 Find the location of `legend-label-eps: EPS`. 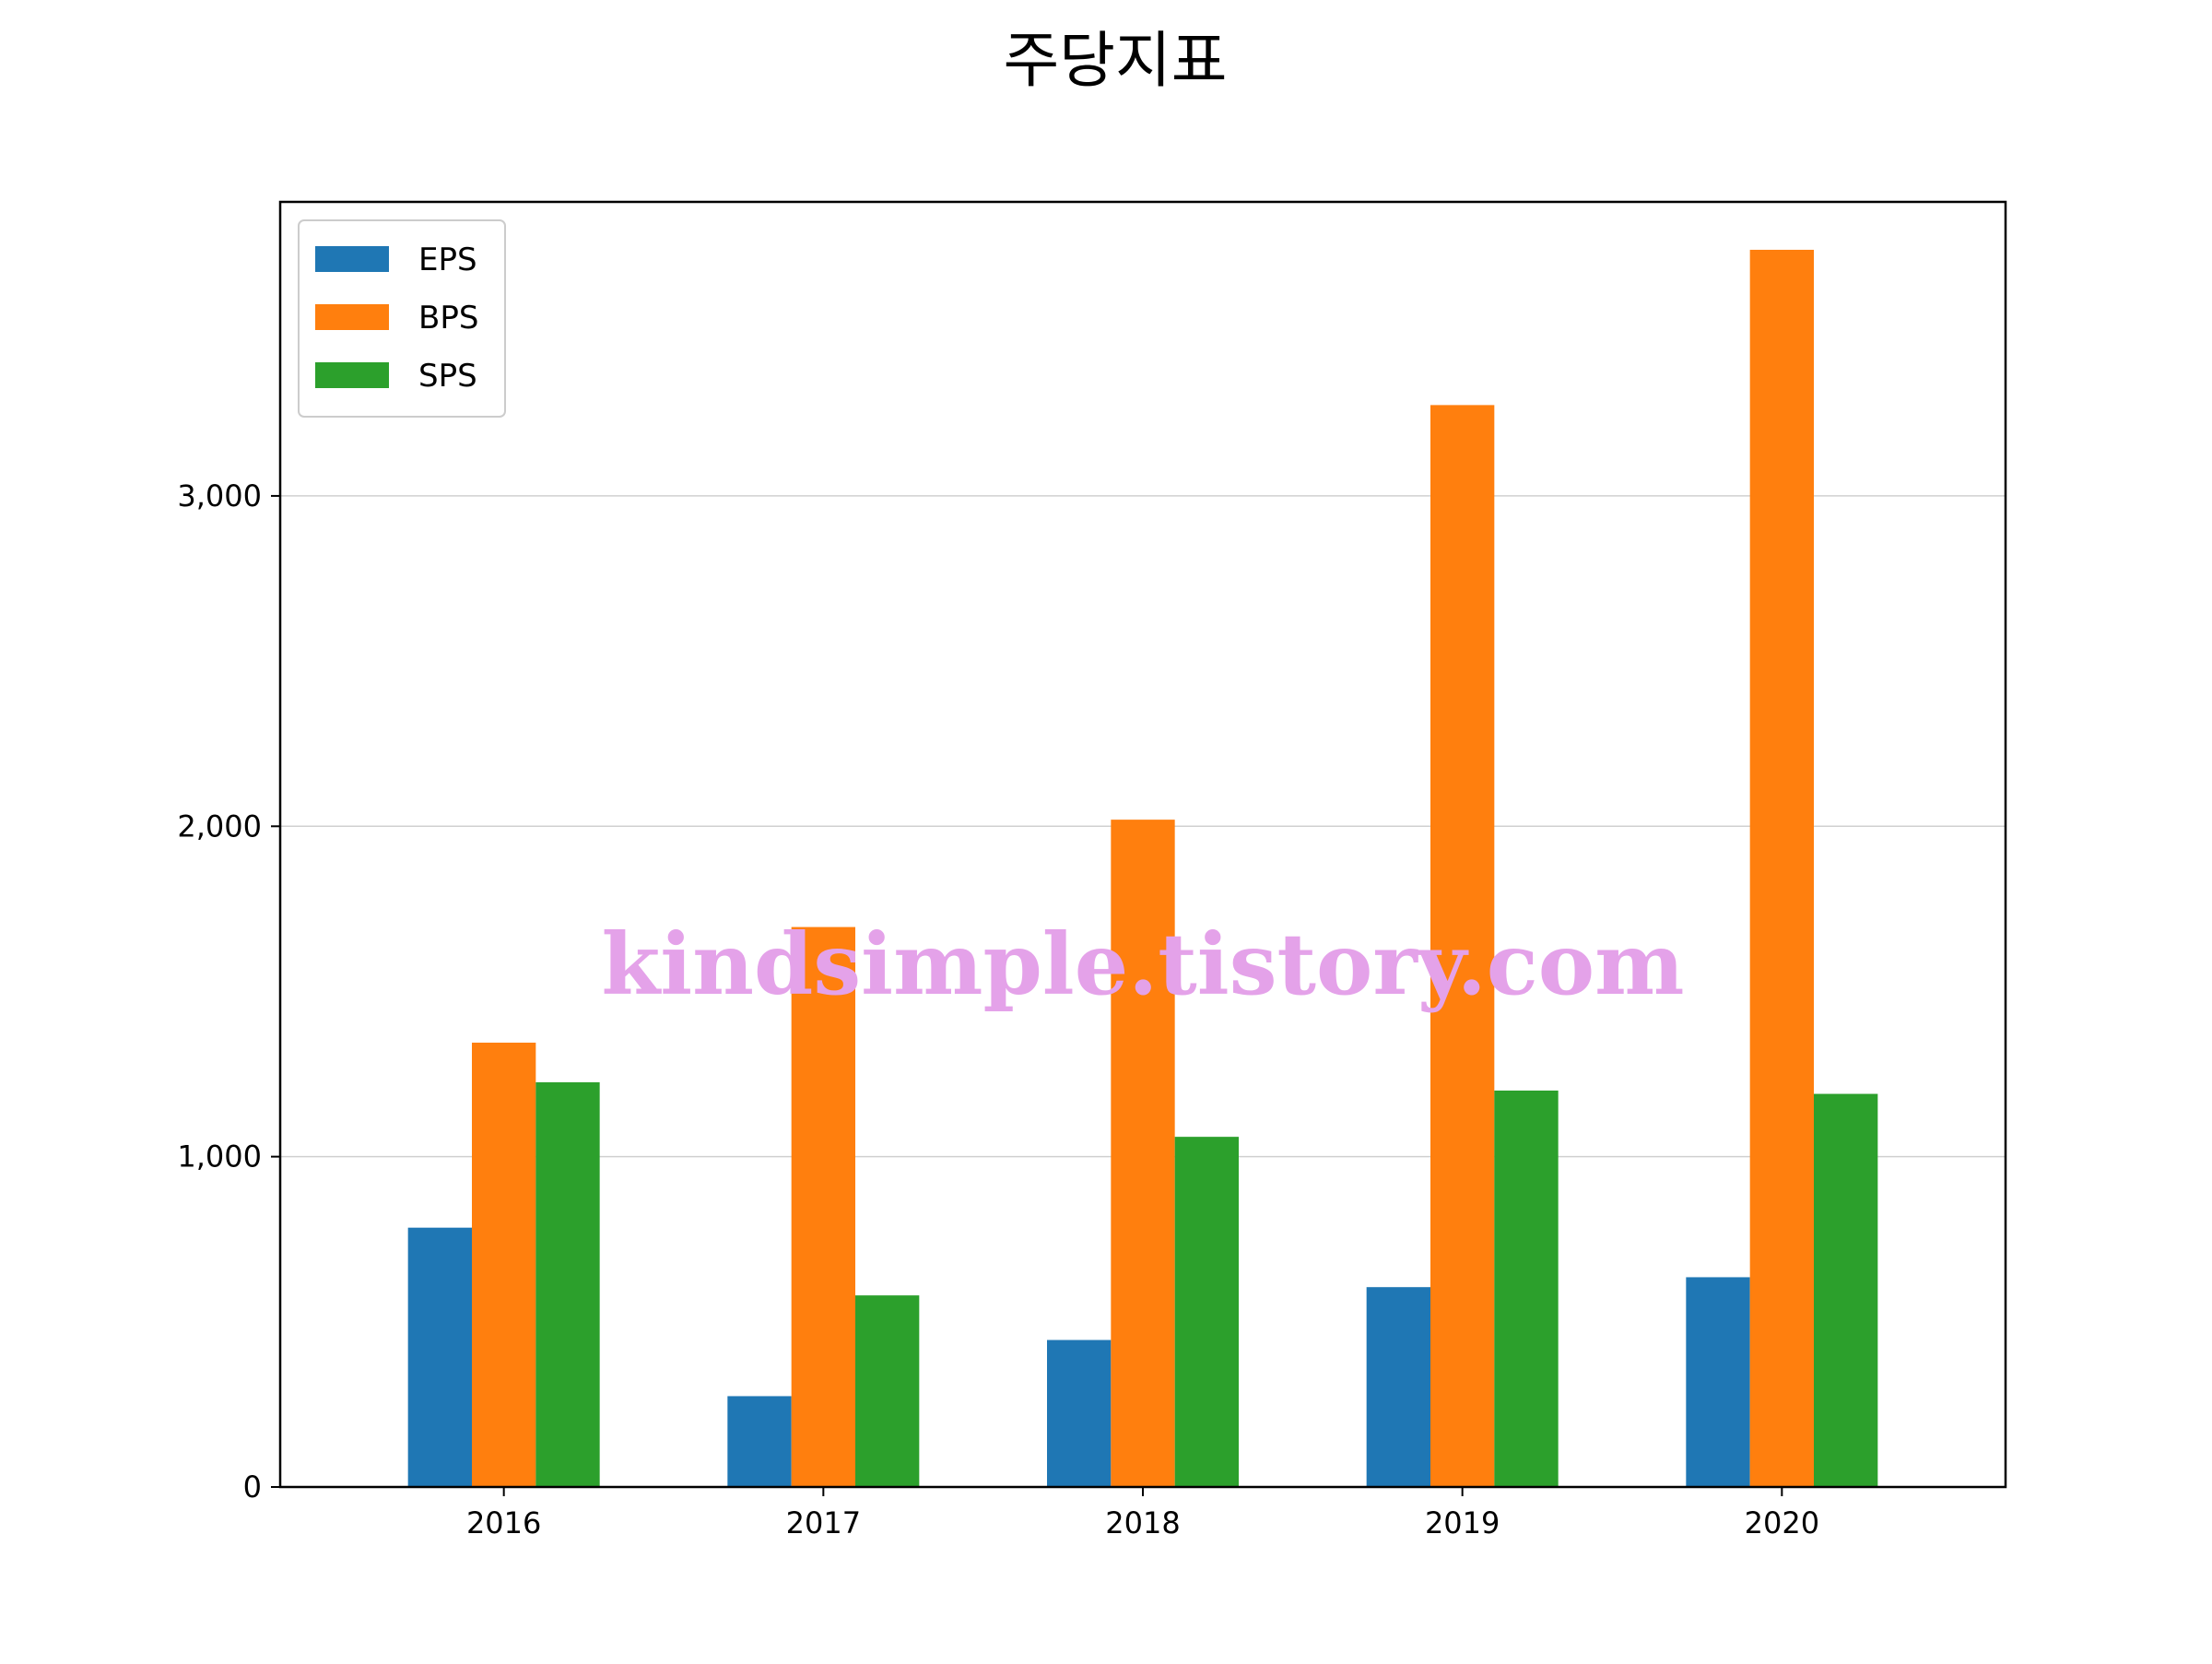

legend-label-eps: EPS is located at coordinates (447, 260).